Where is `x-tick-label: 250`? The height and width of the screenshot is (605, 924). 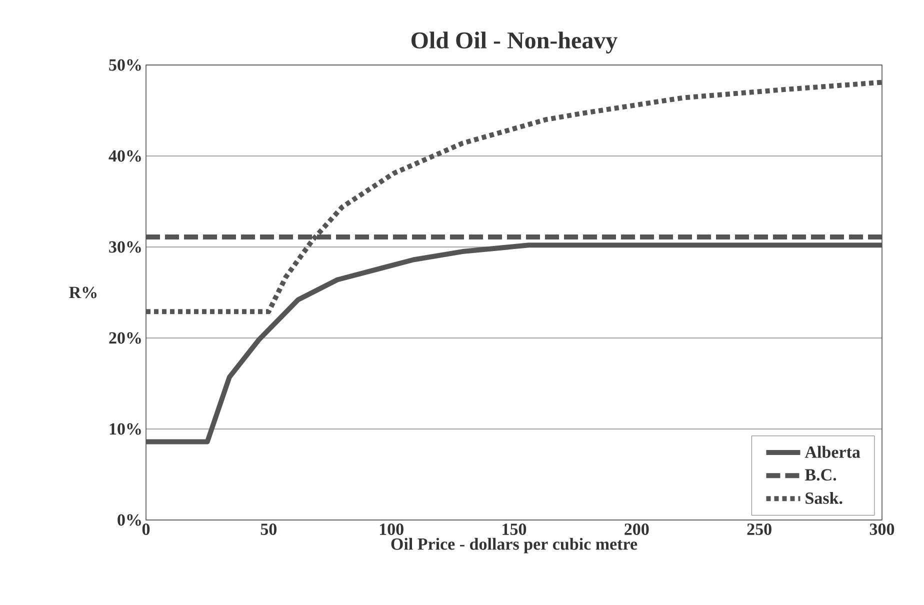 x-tick-label: 250 is located at coordinates (759, 529).